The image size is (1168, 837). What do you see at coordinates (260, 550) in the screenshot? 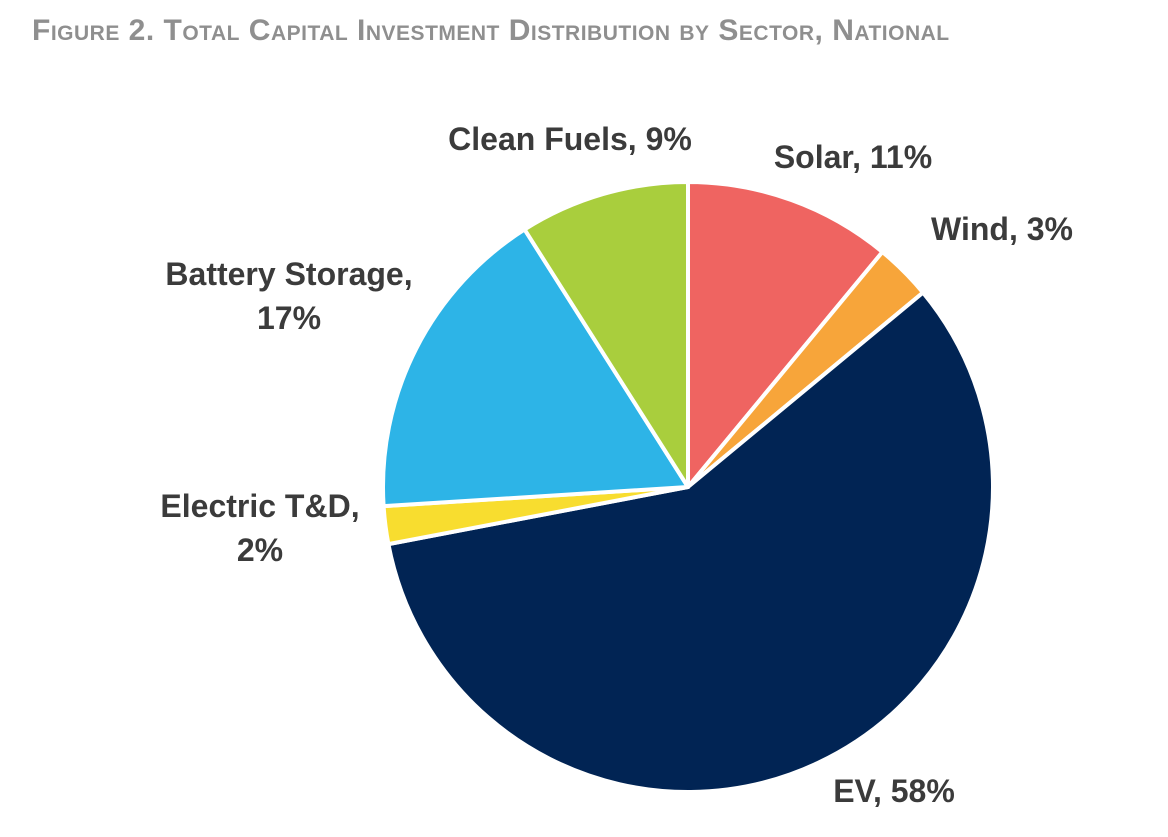
I see `data-label-line: 2%` at bounding box center [260, 550].